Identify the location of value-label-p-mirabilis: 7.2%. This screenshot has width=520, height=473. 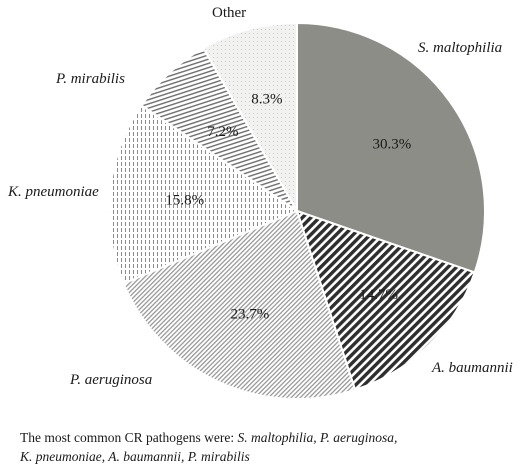
(222, 132).